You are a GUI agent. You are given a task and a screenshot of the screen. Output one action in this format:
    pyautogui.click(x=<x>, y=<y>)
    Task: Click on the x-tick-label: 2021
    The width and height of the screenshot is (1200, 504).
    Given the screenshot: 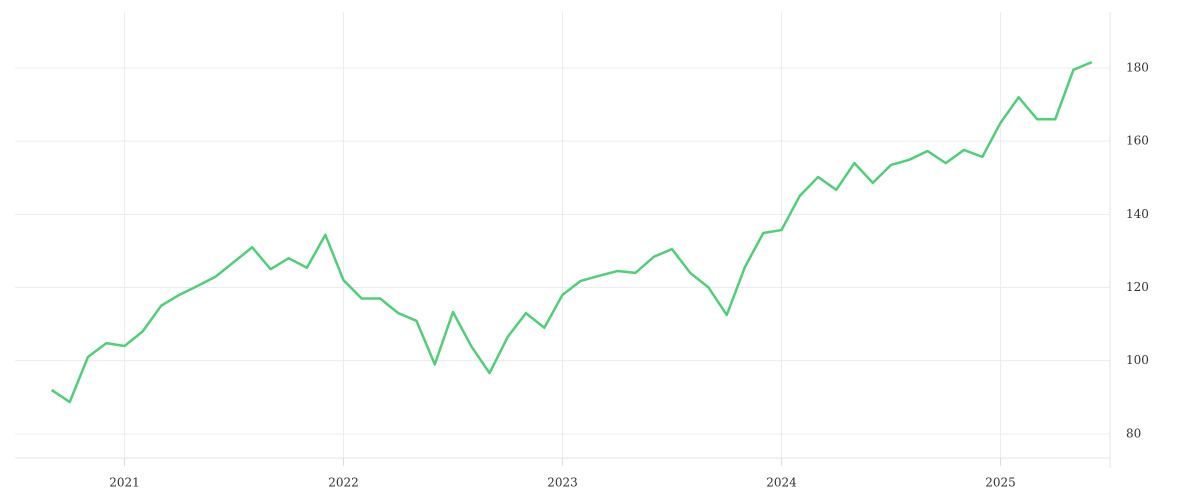 What is the action you would take?
    pyautogui.click(x=124, y=483)
    